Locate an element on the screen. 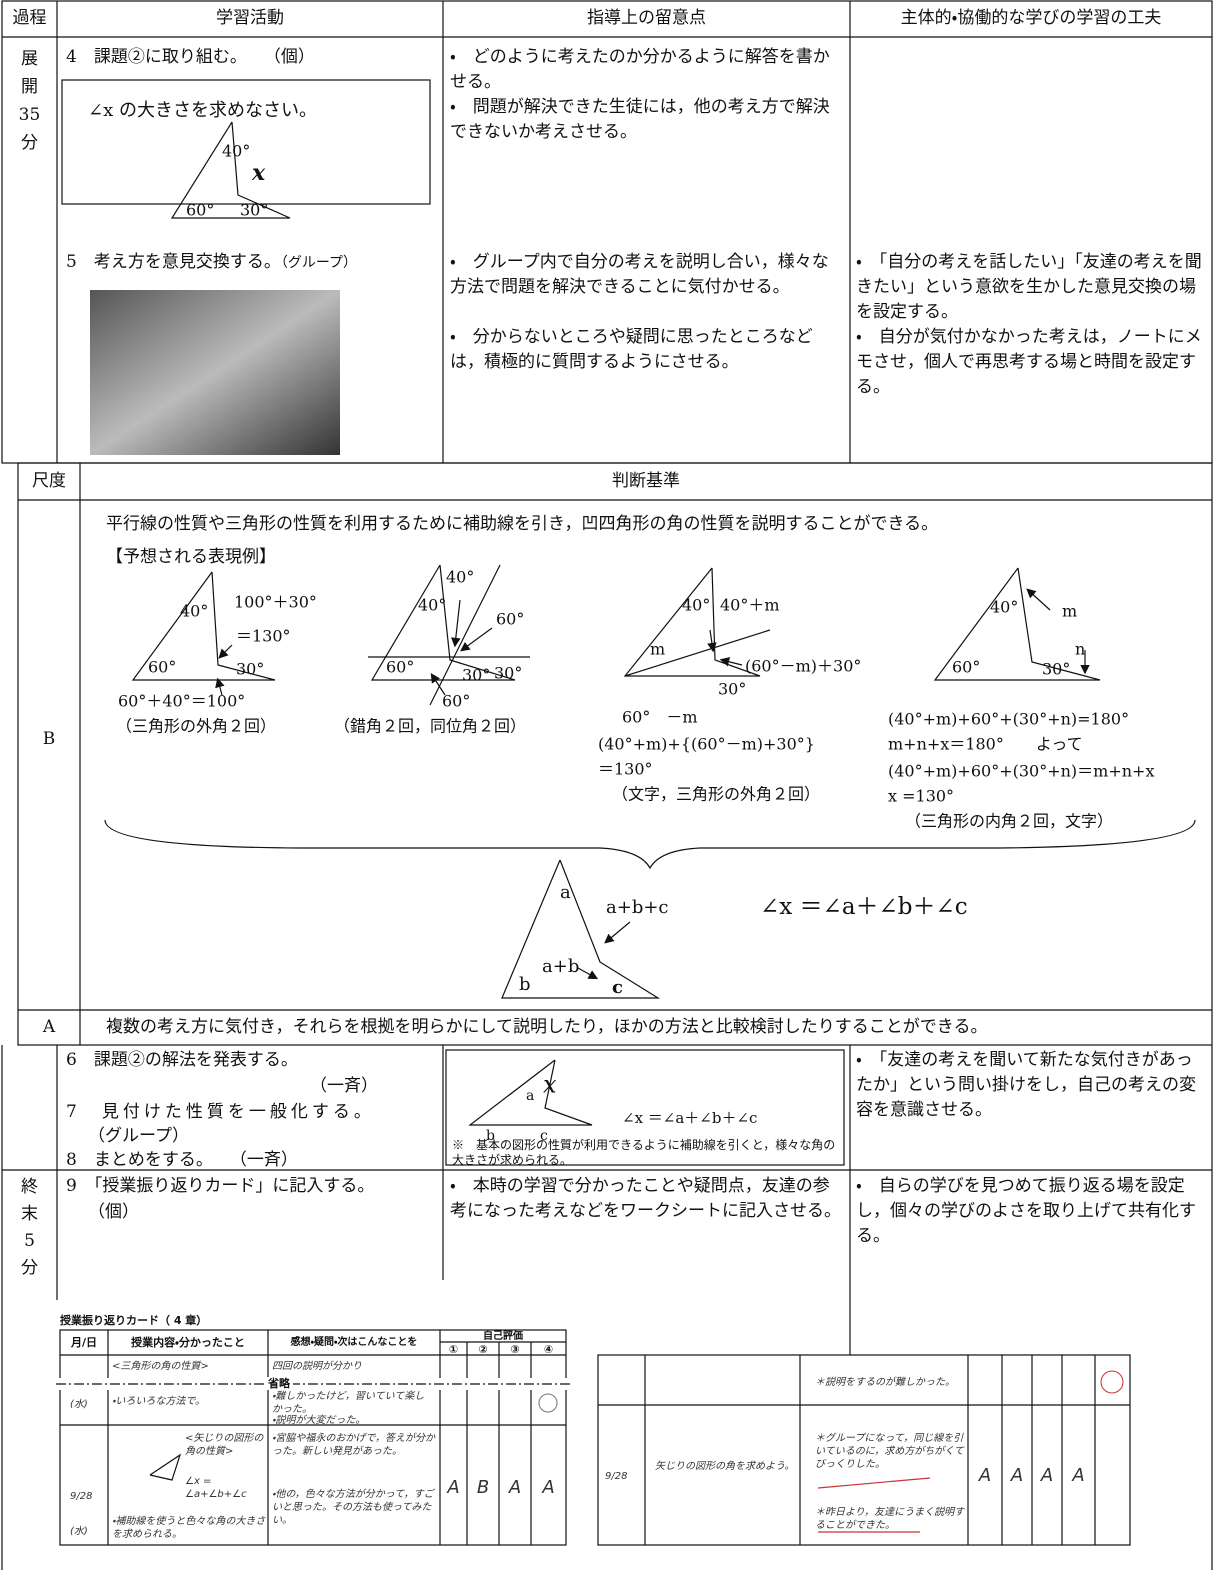 The height and width of the screenshot is (1577, 1224). card-num: ④ is located at coordinates (548, 1349).